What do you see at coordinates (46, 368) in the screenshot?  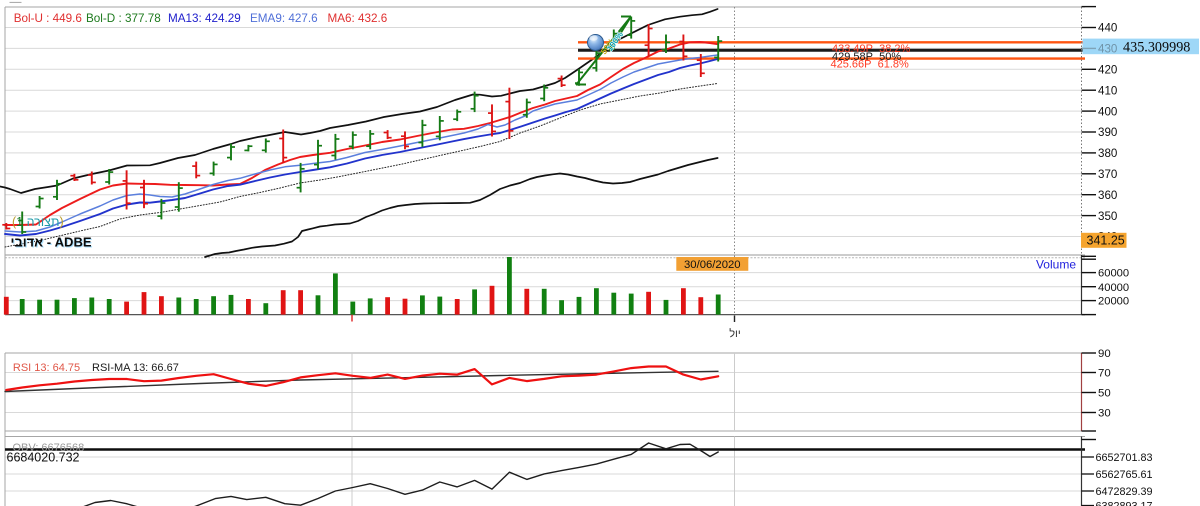 I see `svg-text: RSI 13: 64.75` at bounding box center [46, 368].